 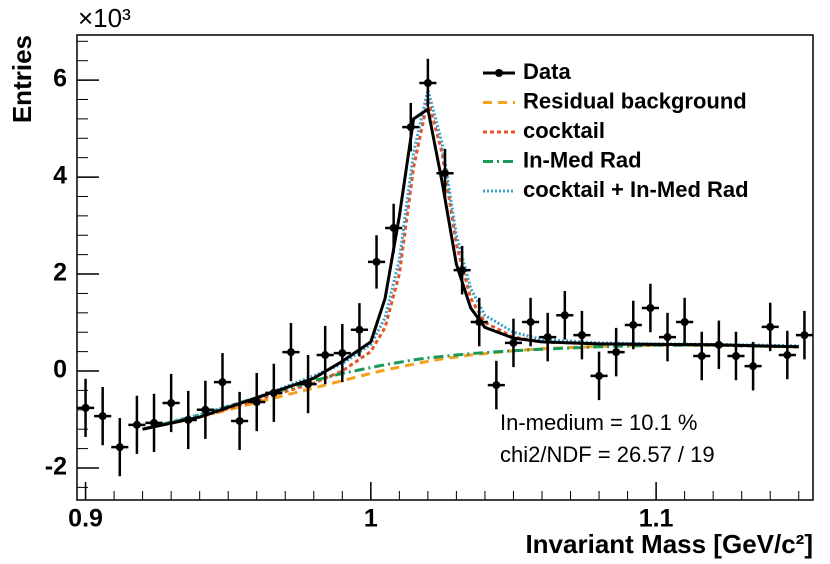 I want to click on annotation: chi2/NDF = 26.57 / 19, so click(x=607, y=454).